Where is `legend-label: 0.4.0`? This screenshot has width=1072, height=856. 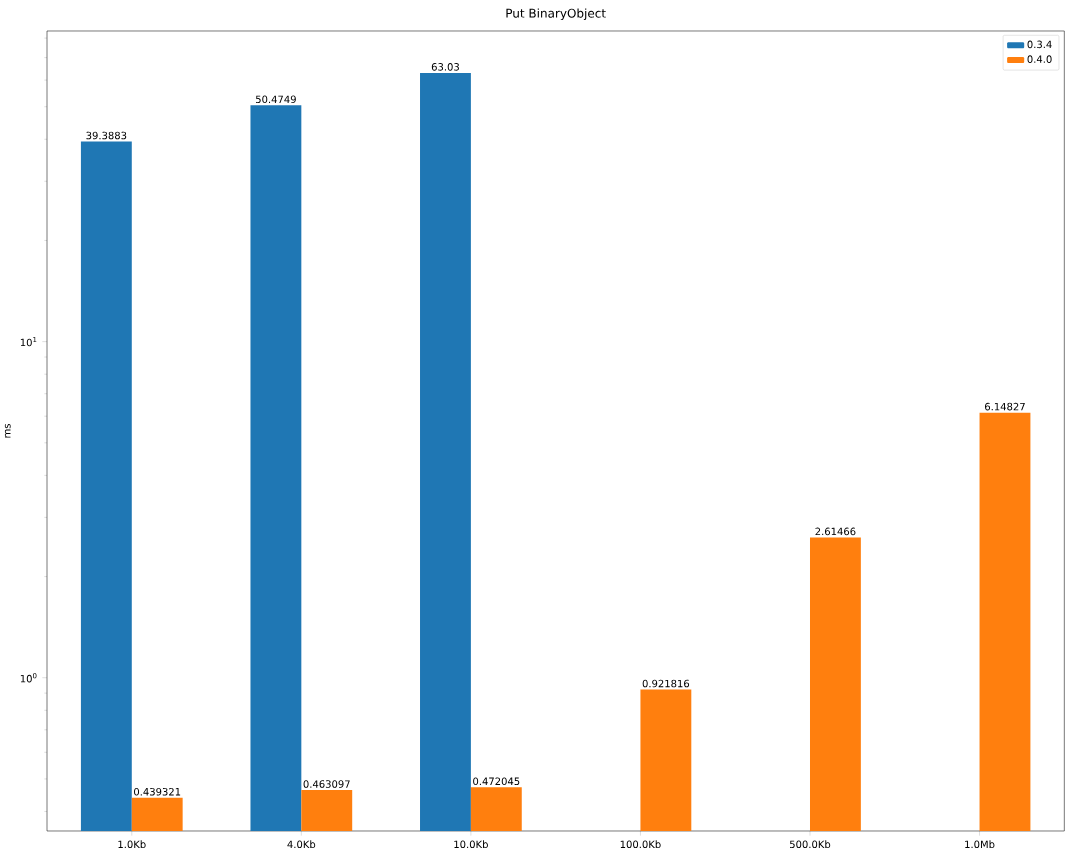 legend-label: 0.4.0 is located at coordinates (1039, 59).